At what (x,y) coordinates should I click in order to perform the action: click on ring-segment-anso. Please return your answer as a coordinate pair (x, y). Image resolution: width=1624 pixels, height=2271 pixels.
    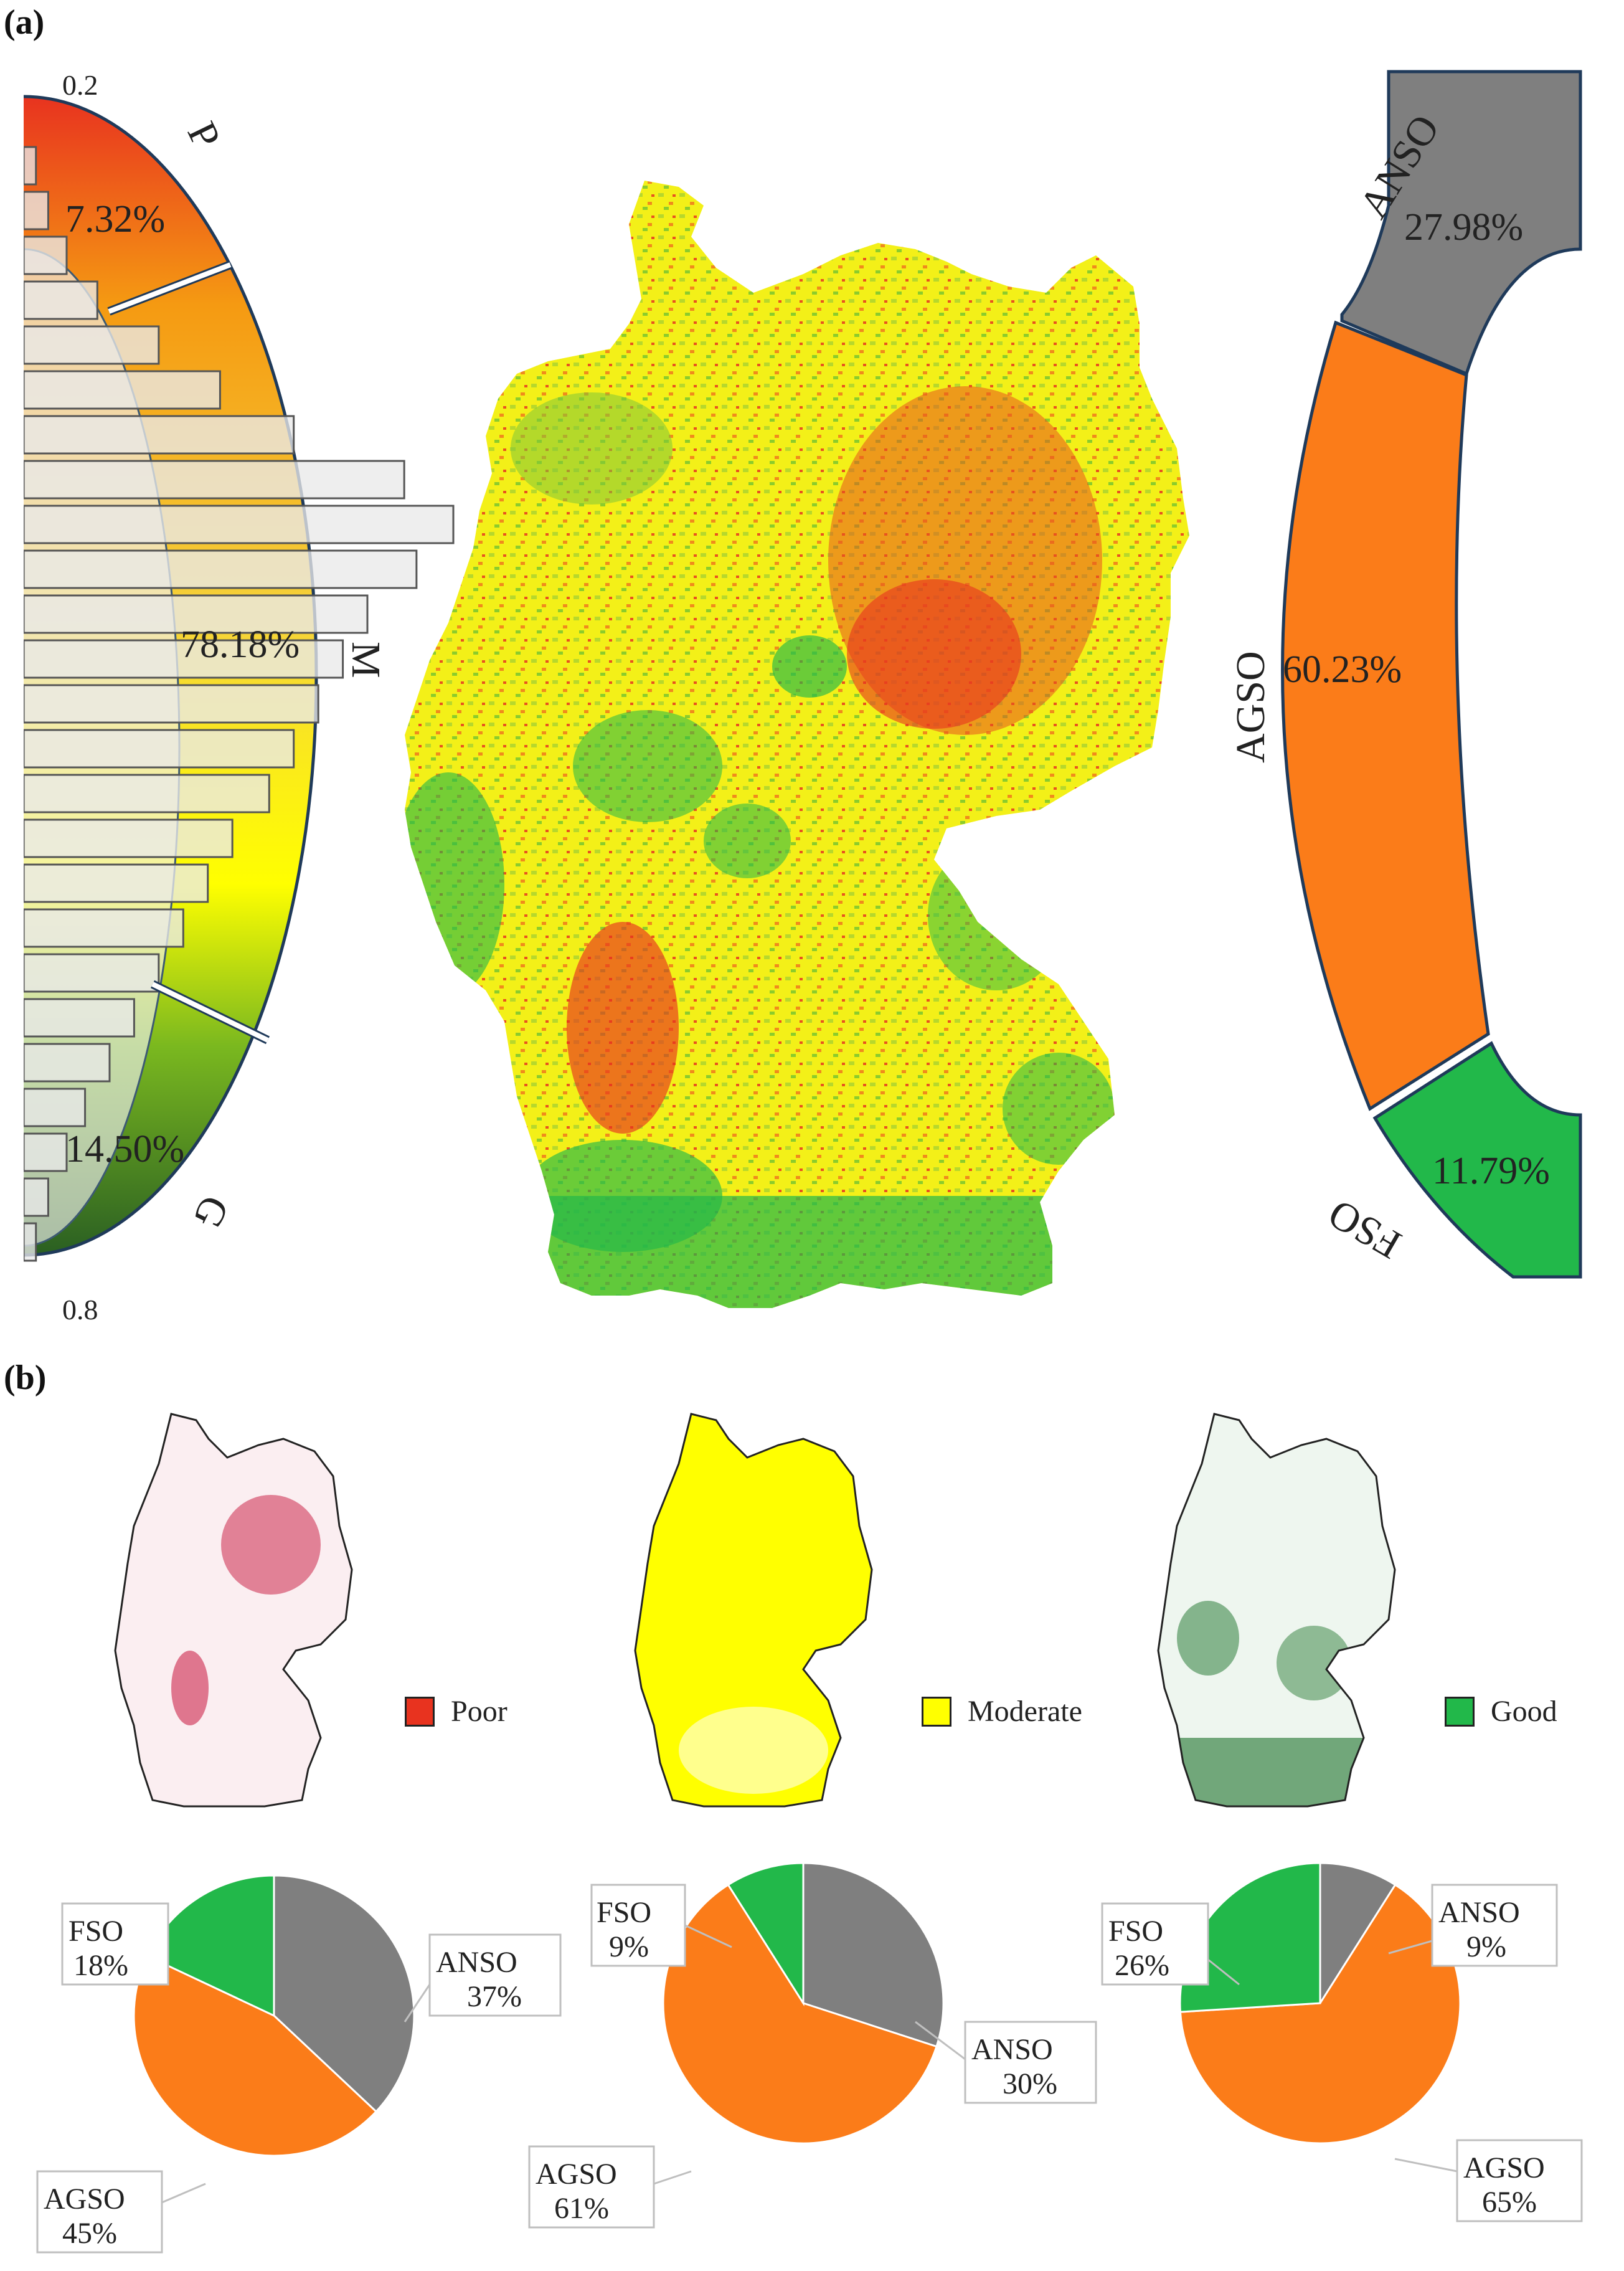
    Looking at the image, I should click on (1461, 223).